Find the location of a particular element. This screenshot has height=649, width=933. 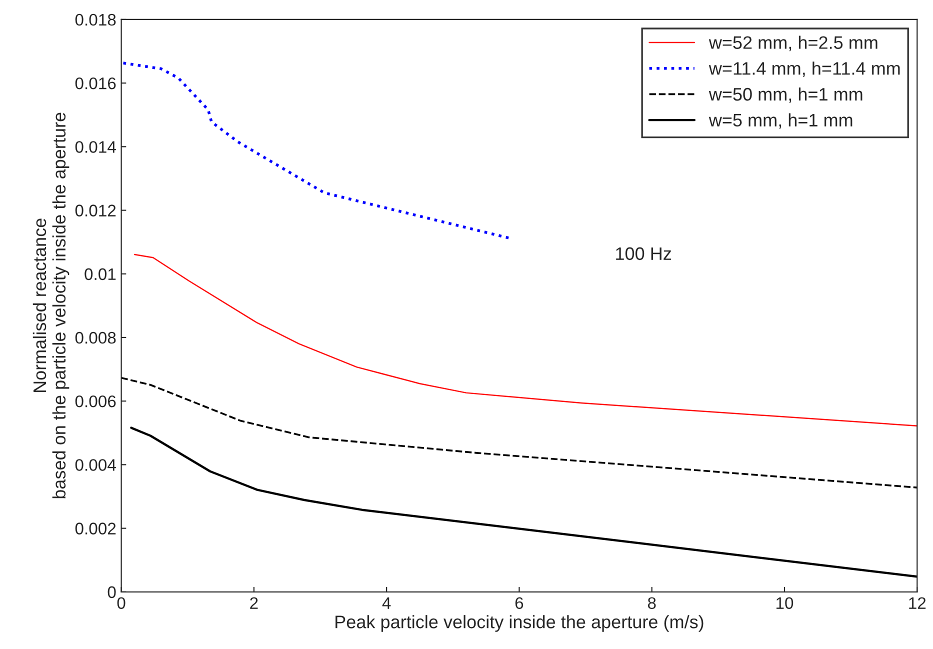

legend-label: w=52 mm, h=2.5 mm is located at coordinates (793, 44).